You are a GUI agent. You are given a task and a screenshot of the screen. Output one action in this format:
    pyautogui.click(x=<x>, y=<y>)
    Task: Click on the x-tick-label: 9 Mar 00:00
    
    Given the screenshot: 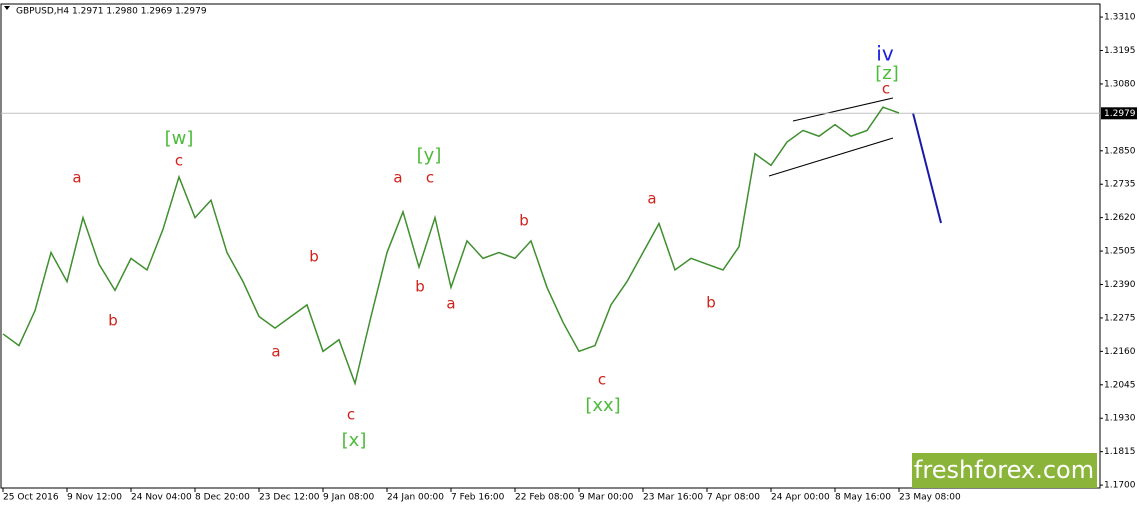 What is the action you would take?
    pyautogui.click(x=606, y=498)
    